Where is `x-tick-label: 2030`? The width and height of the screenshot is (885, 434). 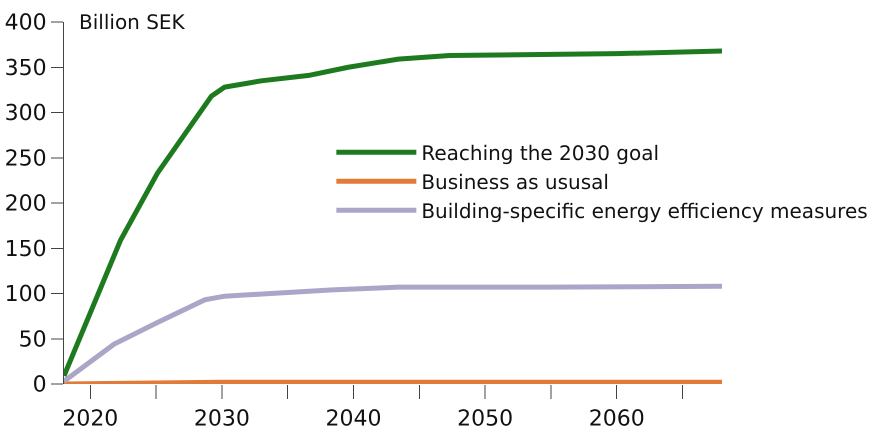
x-tick-label: 2030 is located at coordinates (222, 419).